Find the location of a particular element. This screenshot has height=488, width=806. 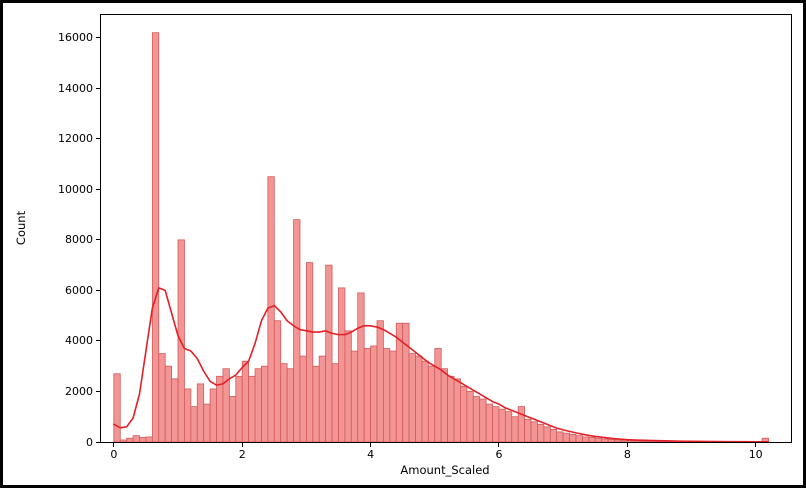

x-tick-label: 4 is located at coordinates (371, 454).